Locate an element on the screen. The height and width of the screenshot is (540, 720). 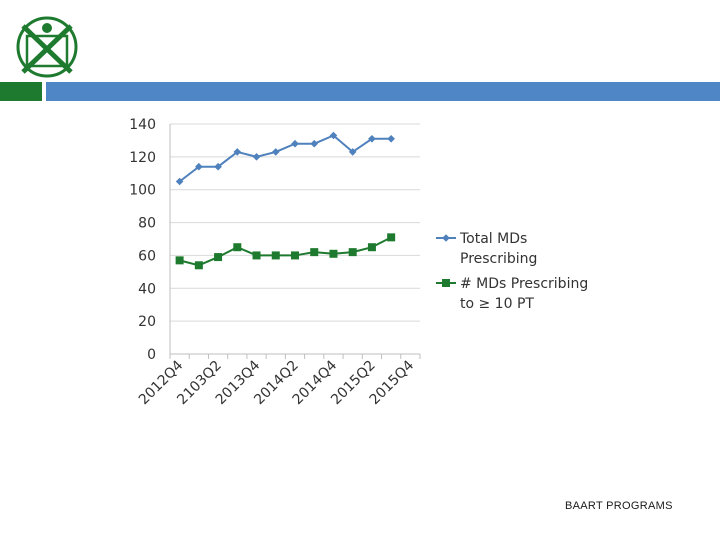
y-tick-label: 60 is located at coordinates (147, 256).